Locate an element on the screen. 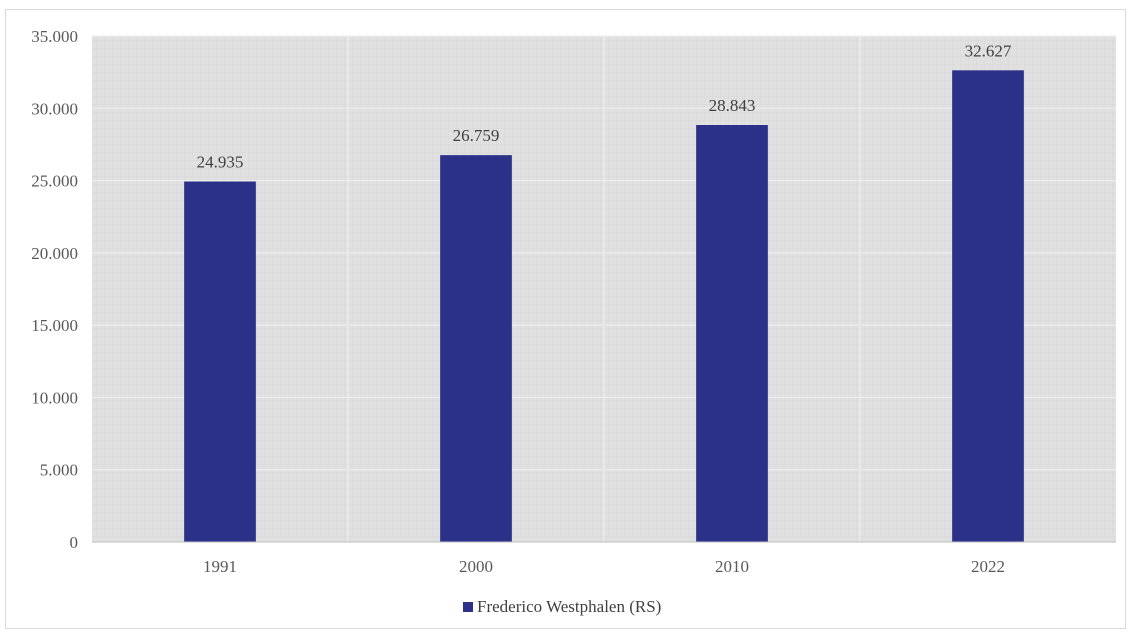 This screenshot has height=632, width=1130. y-tick-label: 35.000 is located at coordinates (54, 36).